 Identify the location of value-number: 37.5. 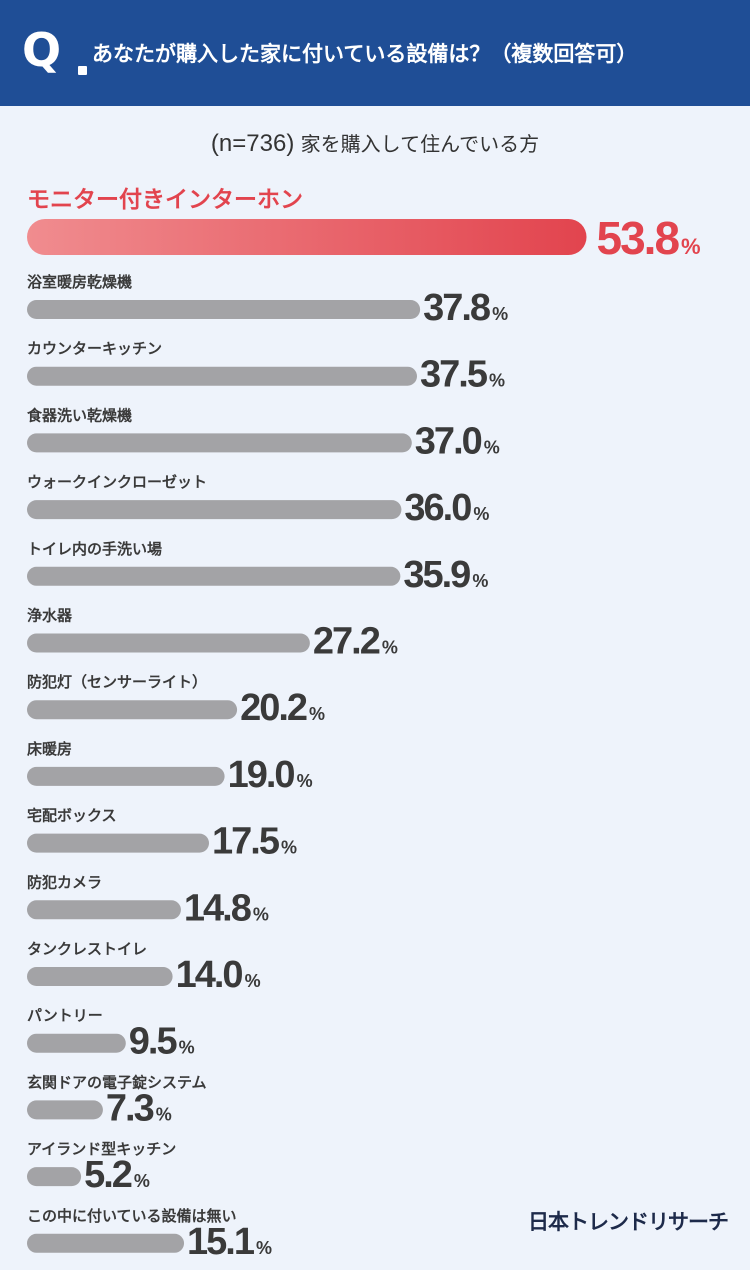
(454, 375).